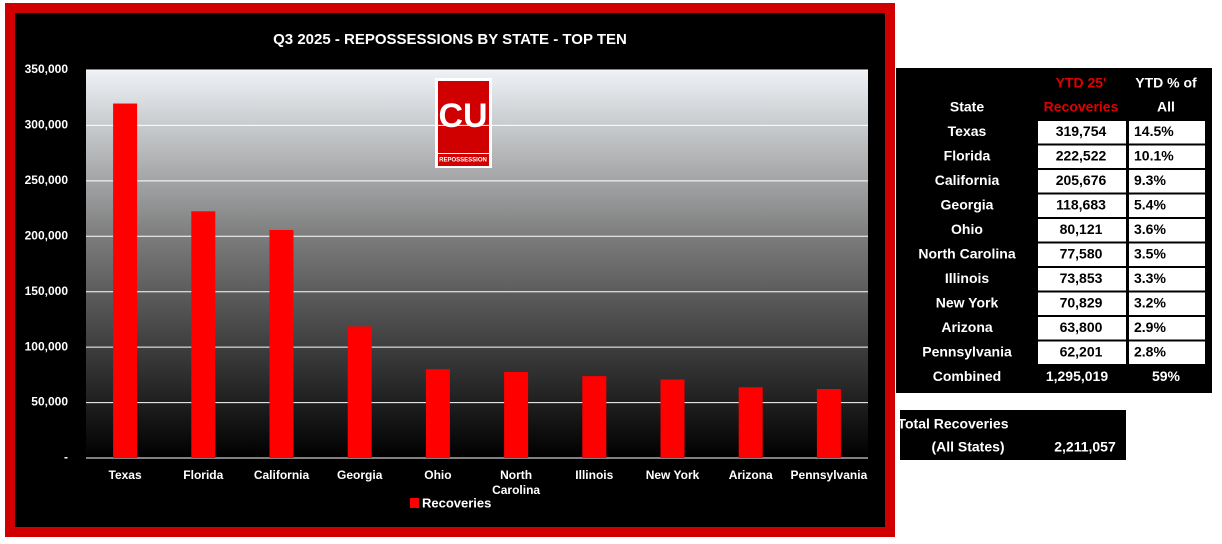 The height and width of the screenshot is (544, 1222). What do you see at coordinates (49, 402) in the screenshot?
I see `y-tick-label: 50,000` at bounding box center [49, 402].